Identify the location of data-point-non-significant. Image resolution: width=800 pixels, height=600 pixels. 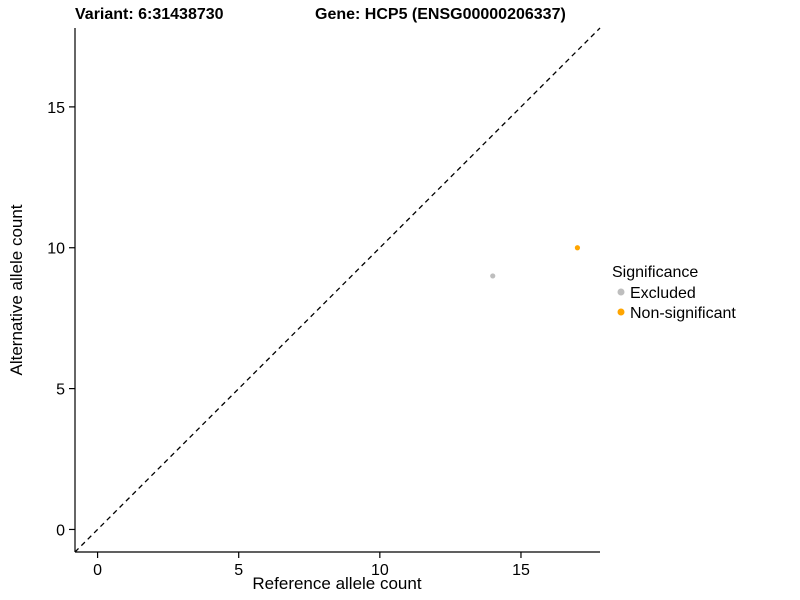
(577, 248).